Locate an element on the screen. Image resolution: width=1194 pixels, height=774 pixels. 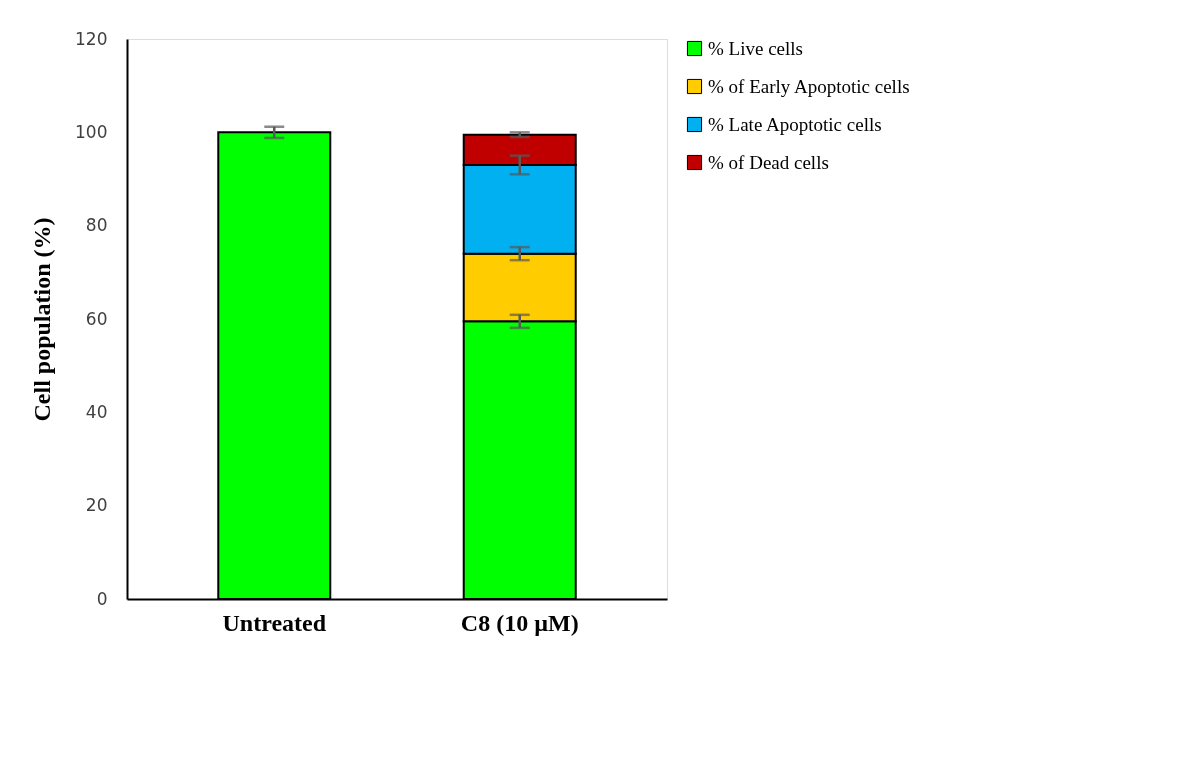
x-tick-label: C8 (10 µM) is located at coordinates (519, 622).